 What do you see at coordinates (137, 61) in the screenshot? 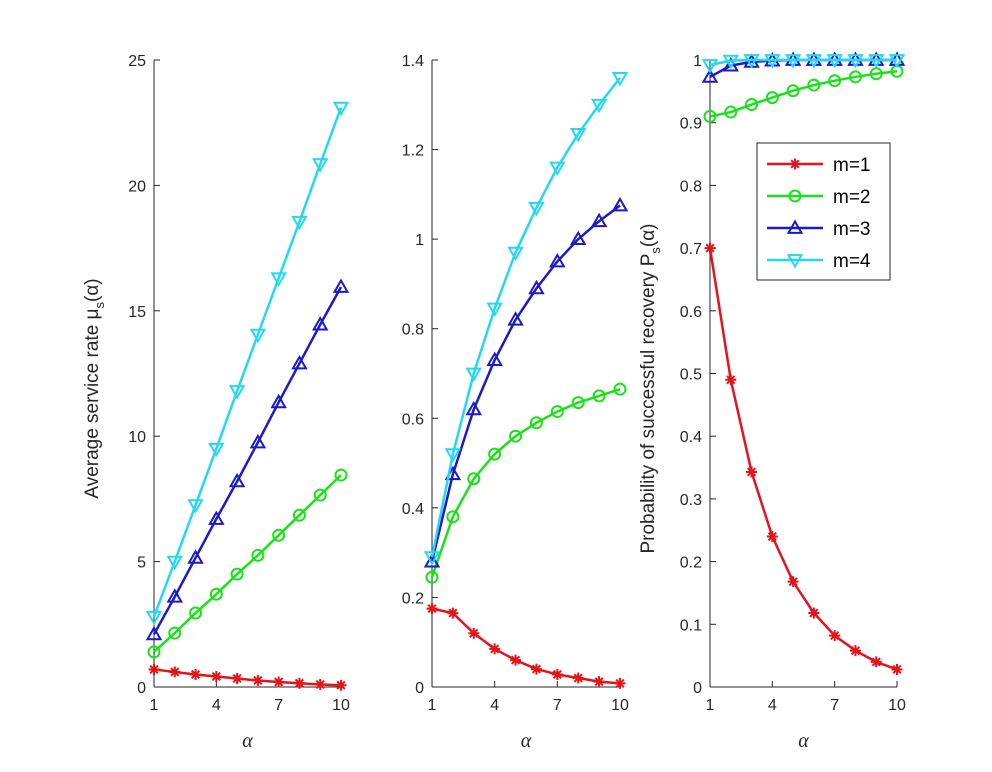
I see `y-tick-label: 25` at bounding box center [137, 61].